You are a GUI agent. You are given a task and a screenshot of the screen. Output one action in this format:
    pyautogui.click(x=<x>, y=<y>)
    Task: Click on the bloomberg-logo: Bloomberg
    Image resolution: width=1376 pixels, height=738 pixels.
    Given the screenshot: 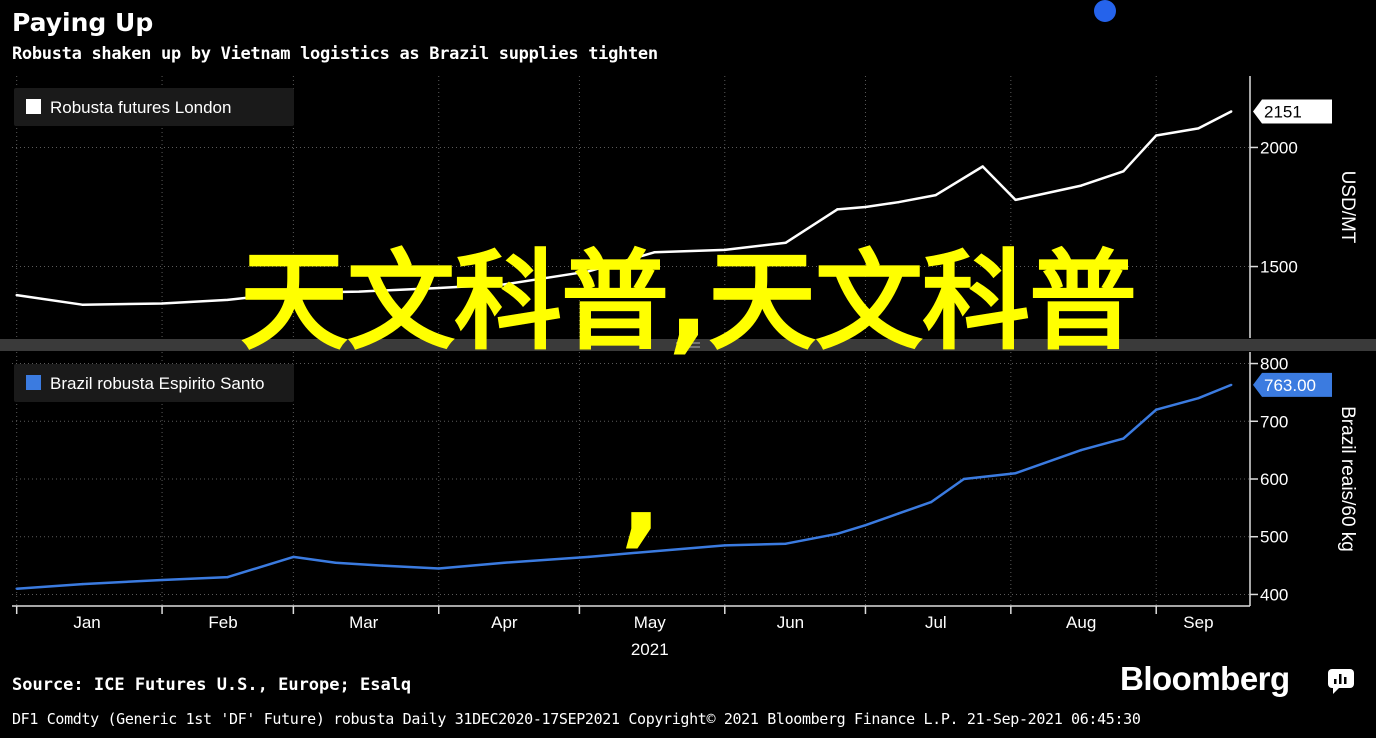 What is the action you would take?
    pyautogui.click(x=1205, y=678)
    